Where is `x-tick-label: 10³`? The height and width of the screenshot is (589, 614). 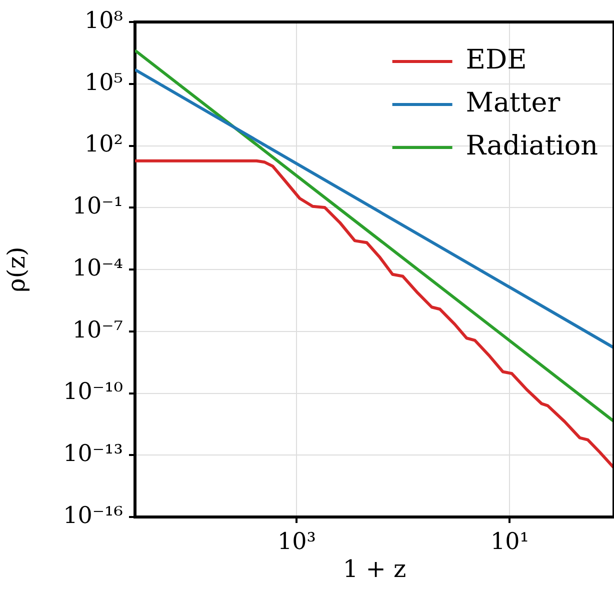 x-tick-label: 10³ is located at coordinates (296, 541).